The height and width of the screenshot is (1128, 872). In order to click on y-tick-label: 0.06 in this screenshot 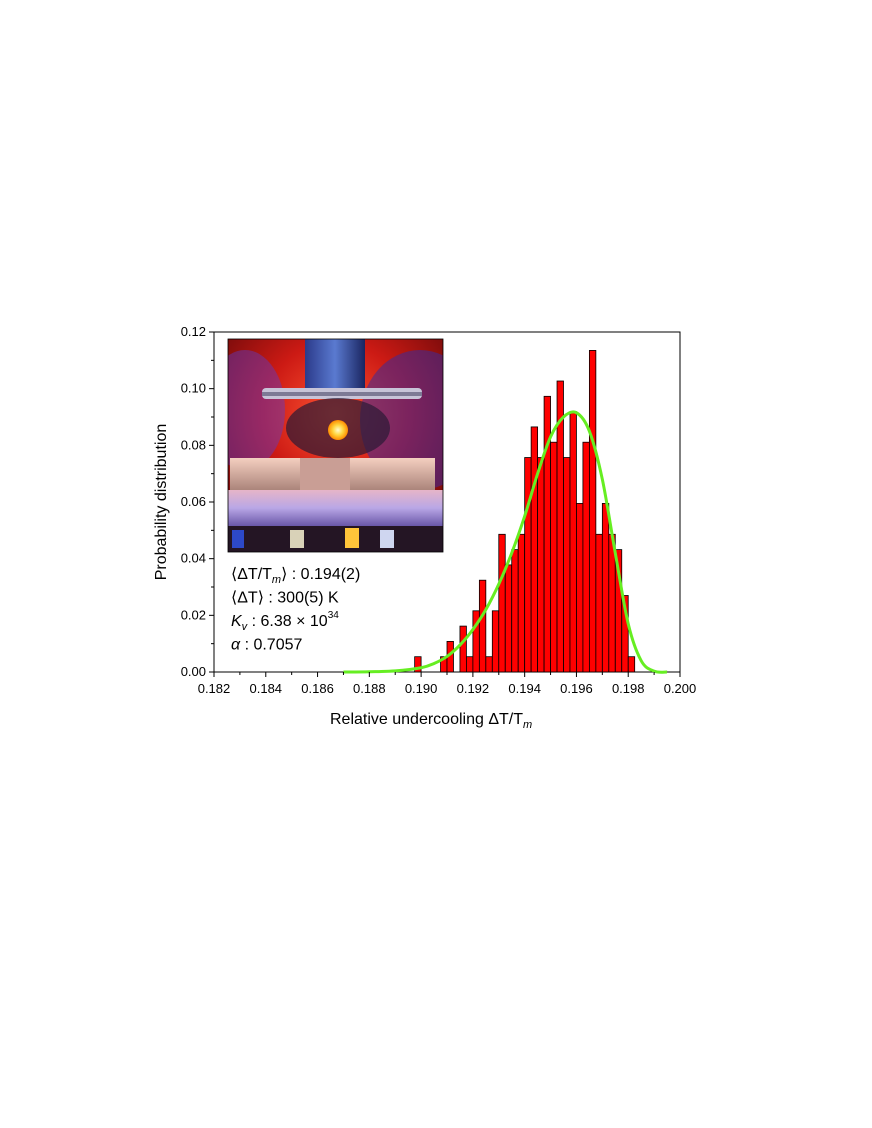, I will do `click(193, 501)`.